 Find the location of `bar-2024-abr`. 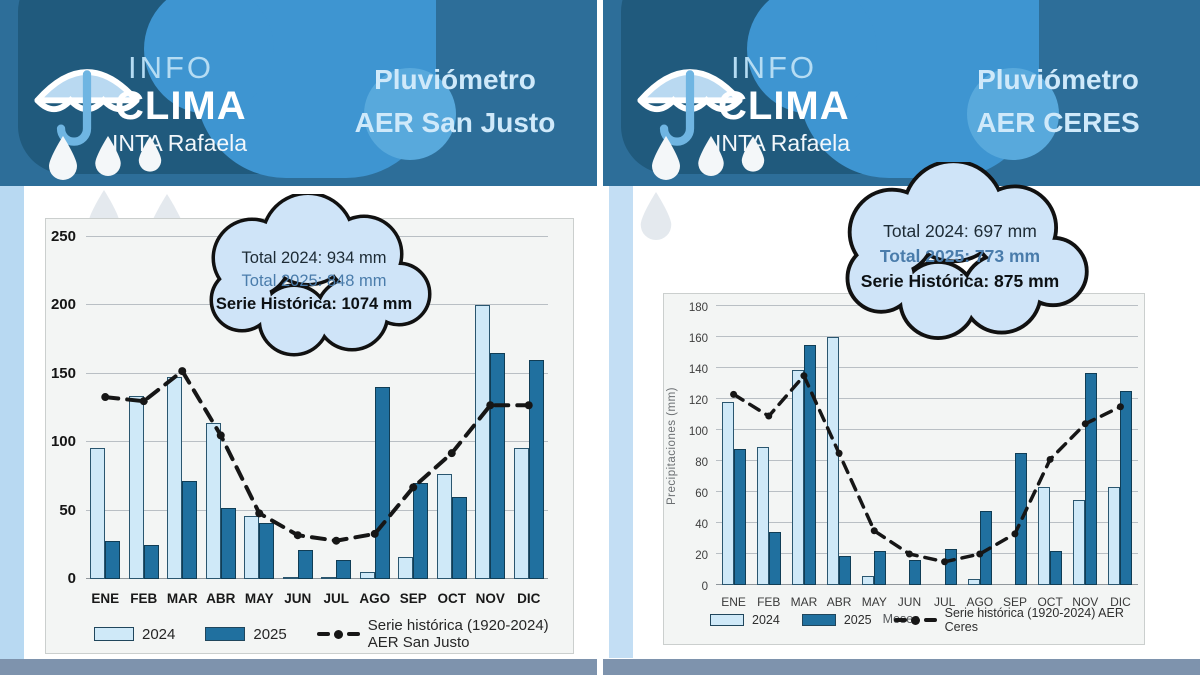

bar-2024-abr is located at coordinates (833, 461).